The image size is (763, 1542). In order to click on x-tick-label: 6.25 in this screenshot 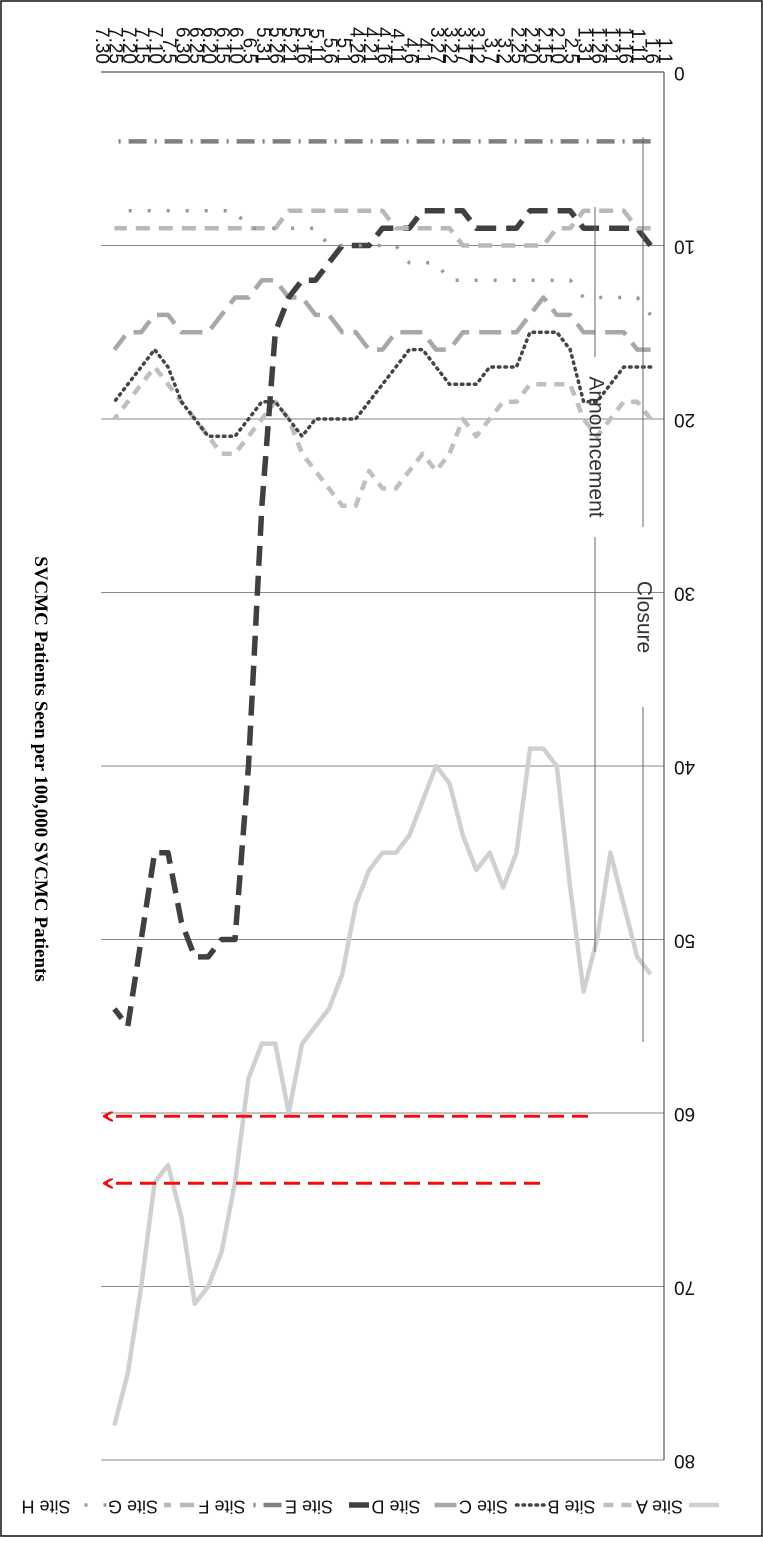, I will do `click(195, 45)`.